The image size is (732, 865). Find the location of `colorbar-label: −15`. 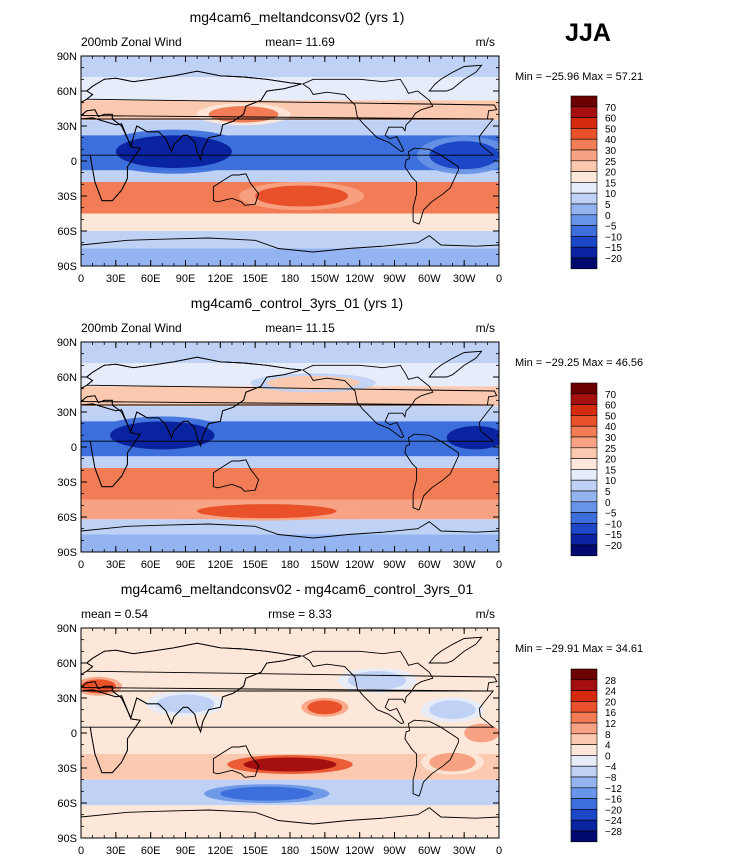

colorbar-label: −15 is located at coordinates (613, 535).